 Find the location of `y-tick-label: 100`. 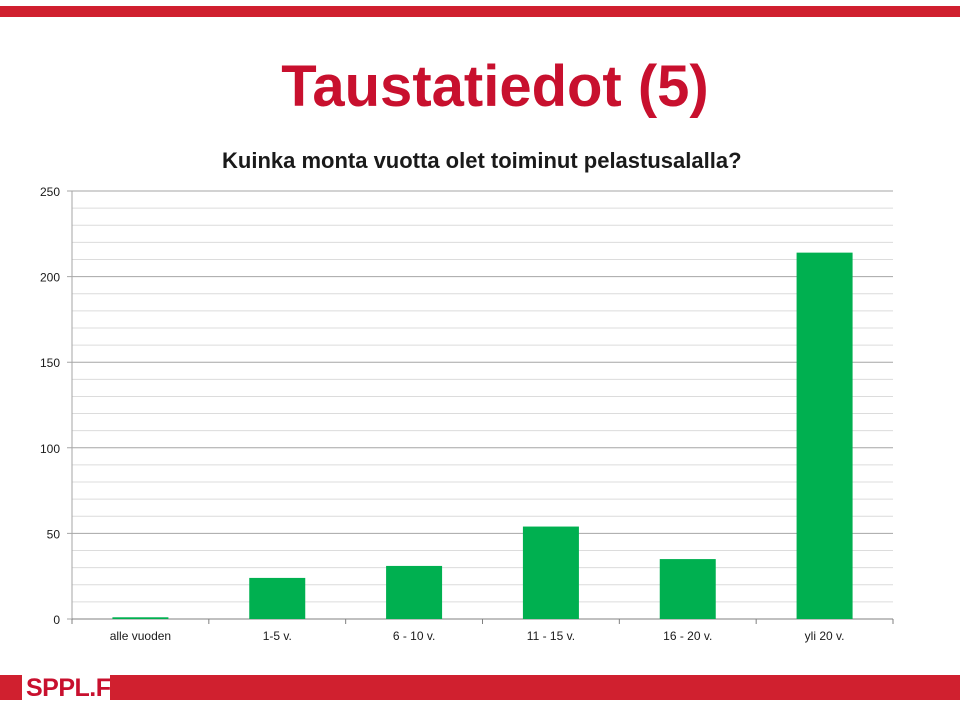

y-tick-label: 100 is located at coordinates (50, 449).